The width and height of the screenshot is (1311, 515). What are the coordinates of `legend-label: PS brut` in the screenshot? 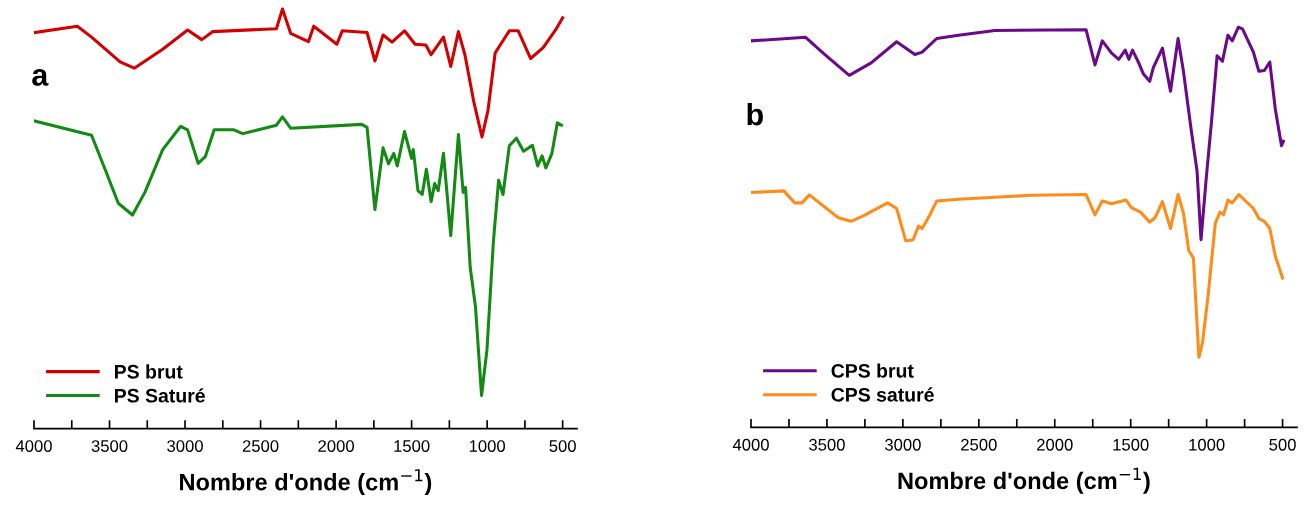 It's located at (149, 371).